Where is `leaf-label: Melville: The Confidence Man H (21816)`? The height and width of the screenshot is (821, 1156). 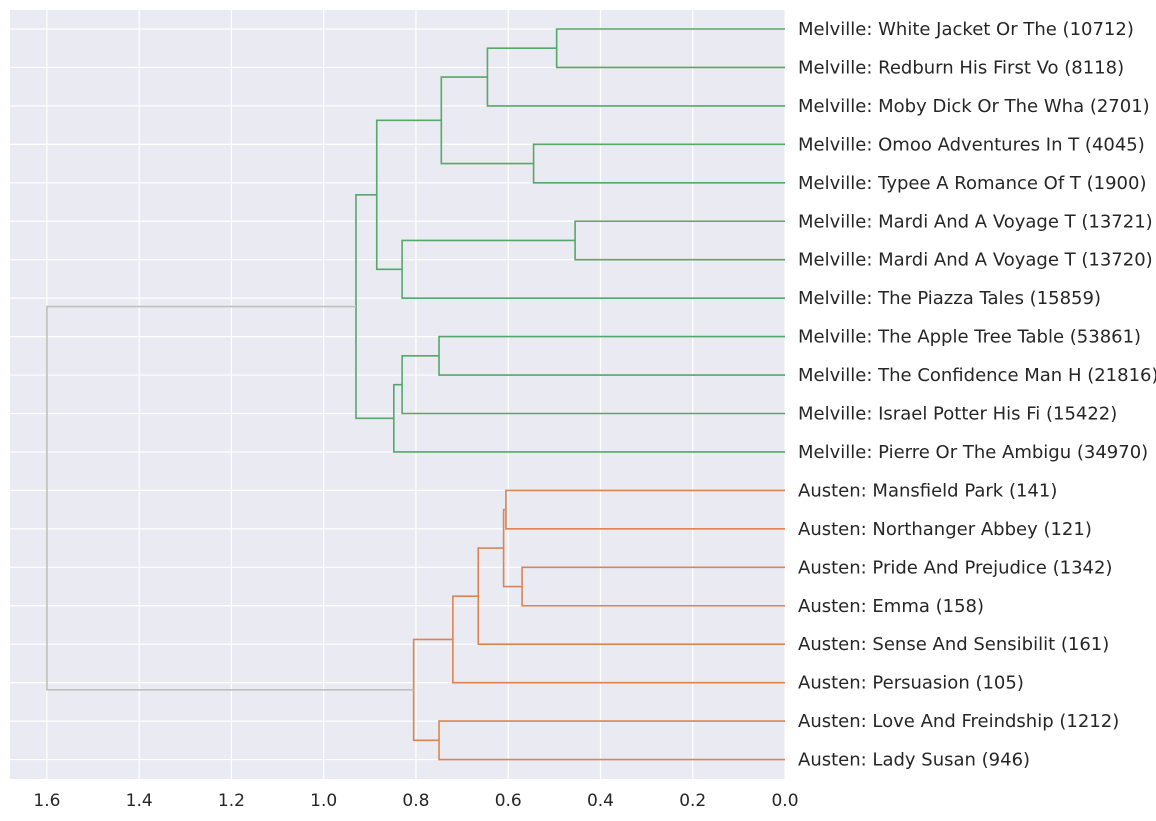 leaf-label: Melville: The Confidence Man H (21816) is located at coordinates (977, 375).